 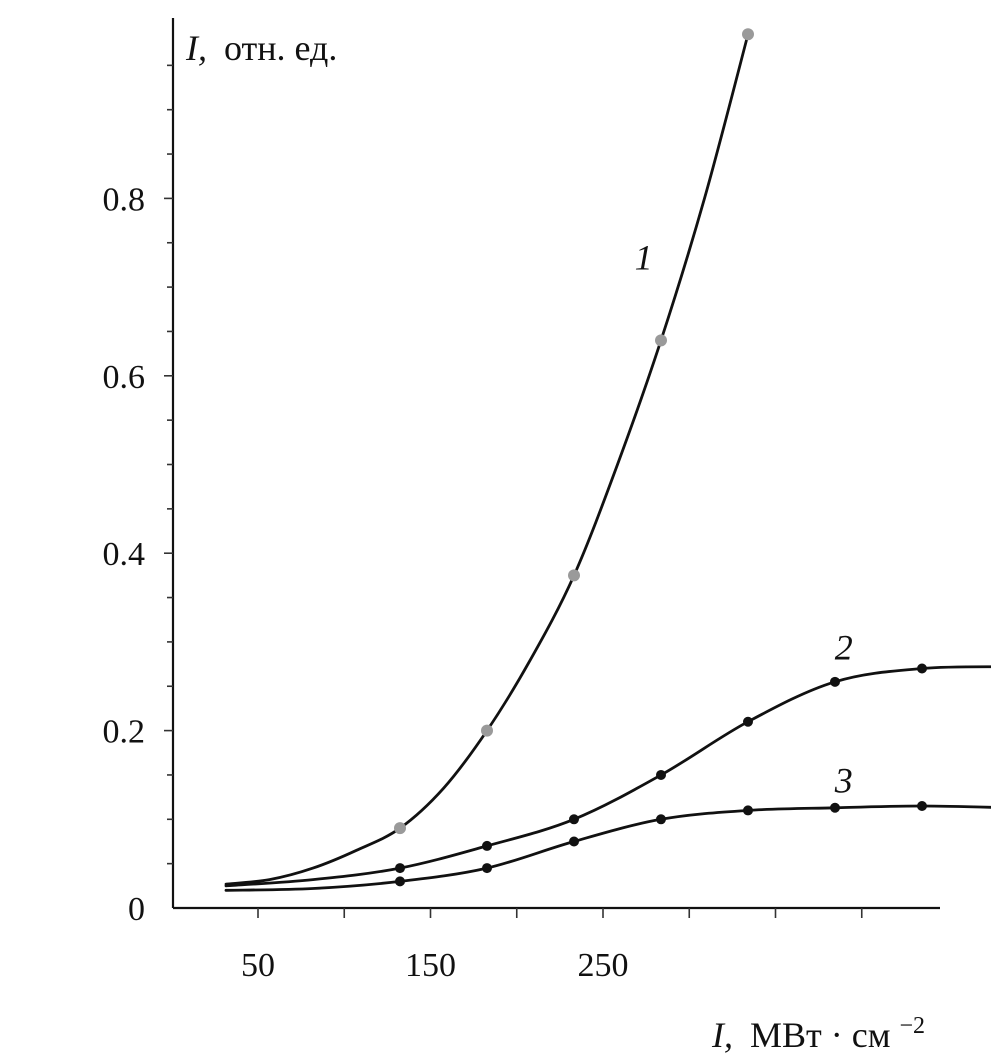 What do you see at coordinates (196, 48) in the screenshot?
I see `y-axis-symbol: I,` at bounding box center [196, 48].